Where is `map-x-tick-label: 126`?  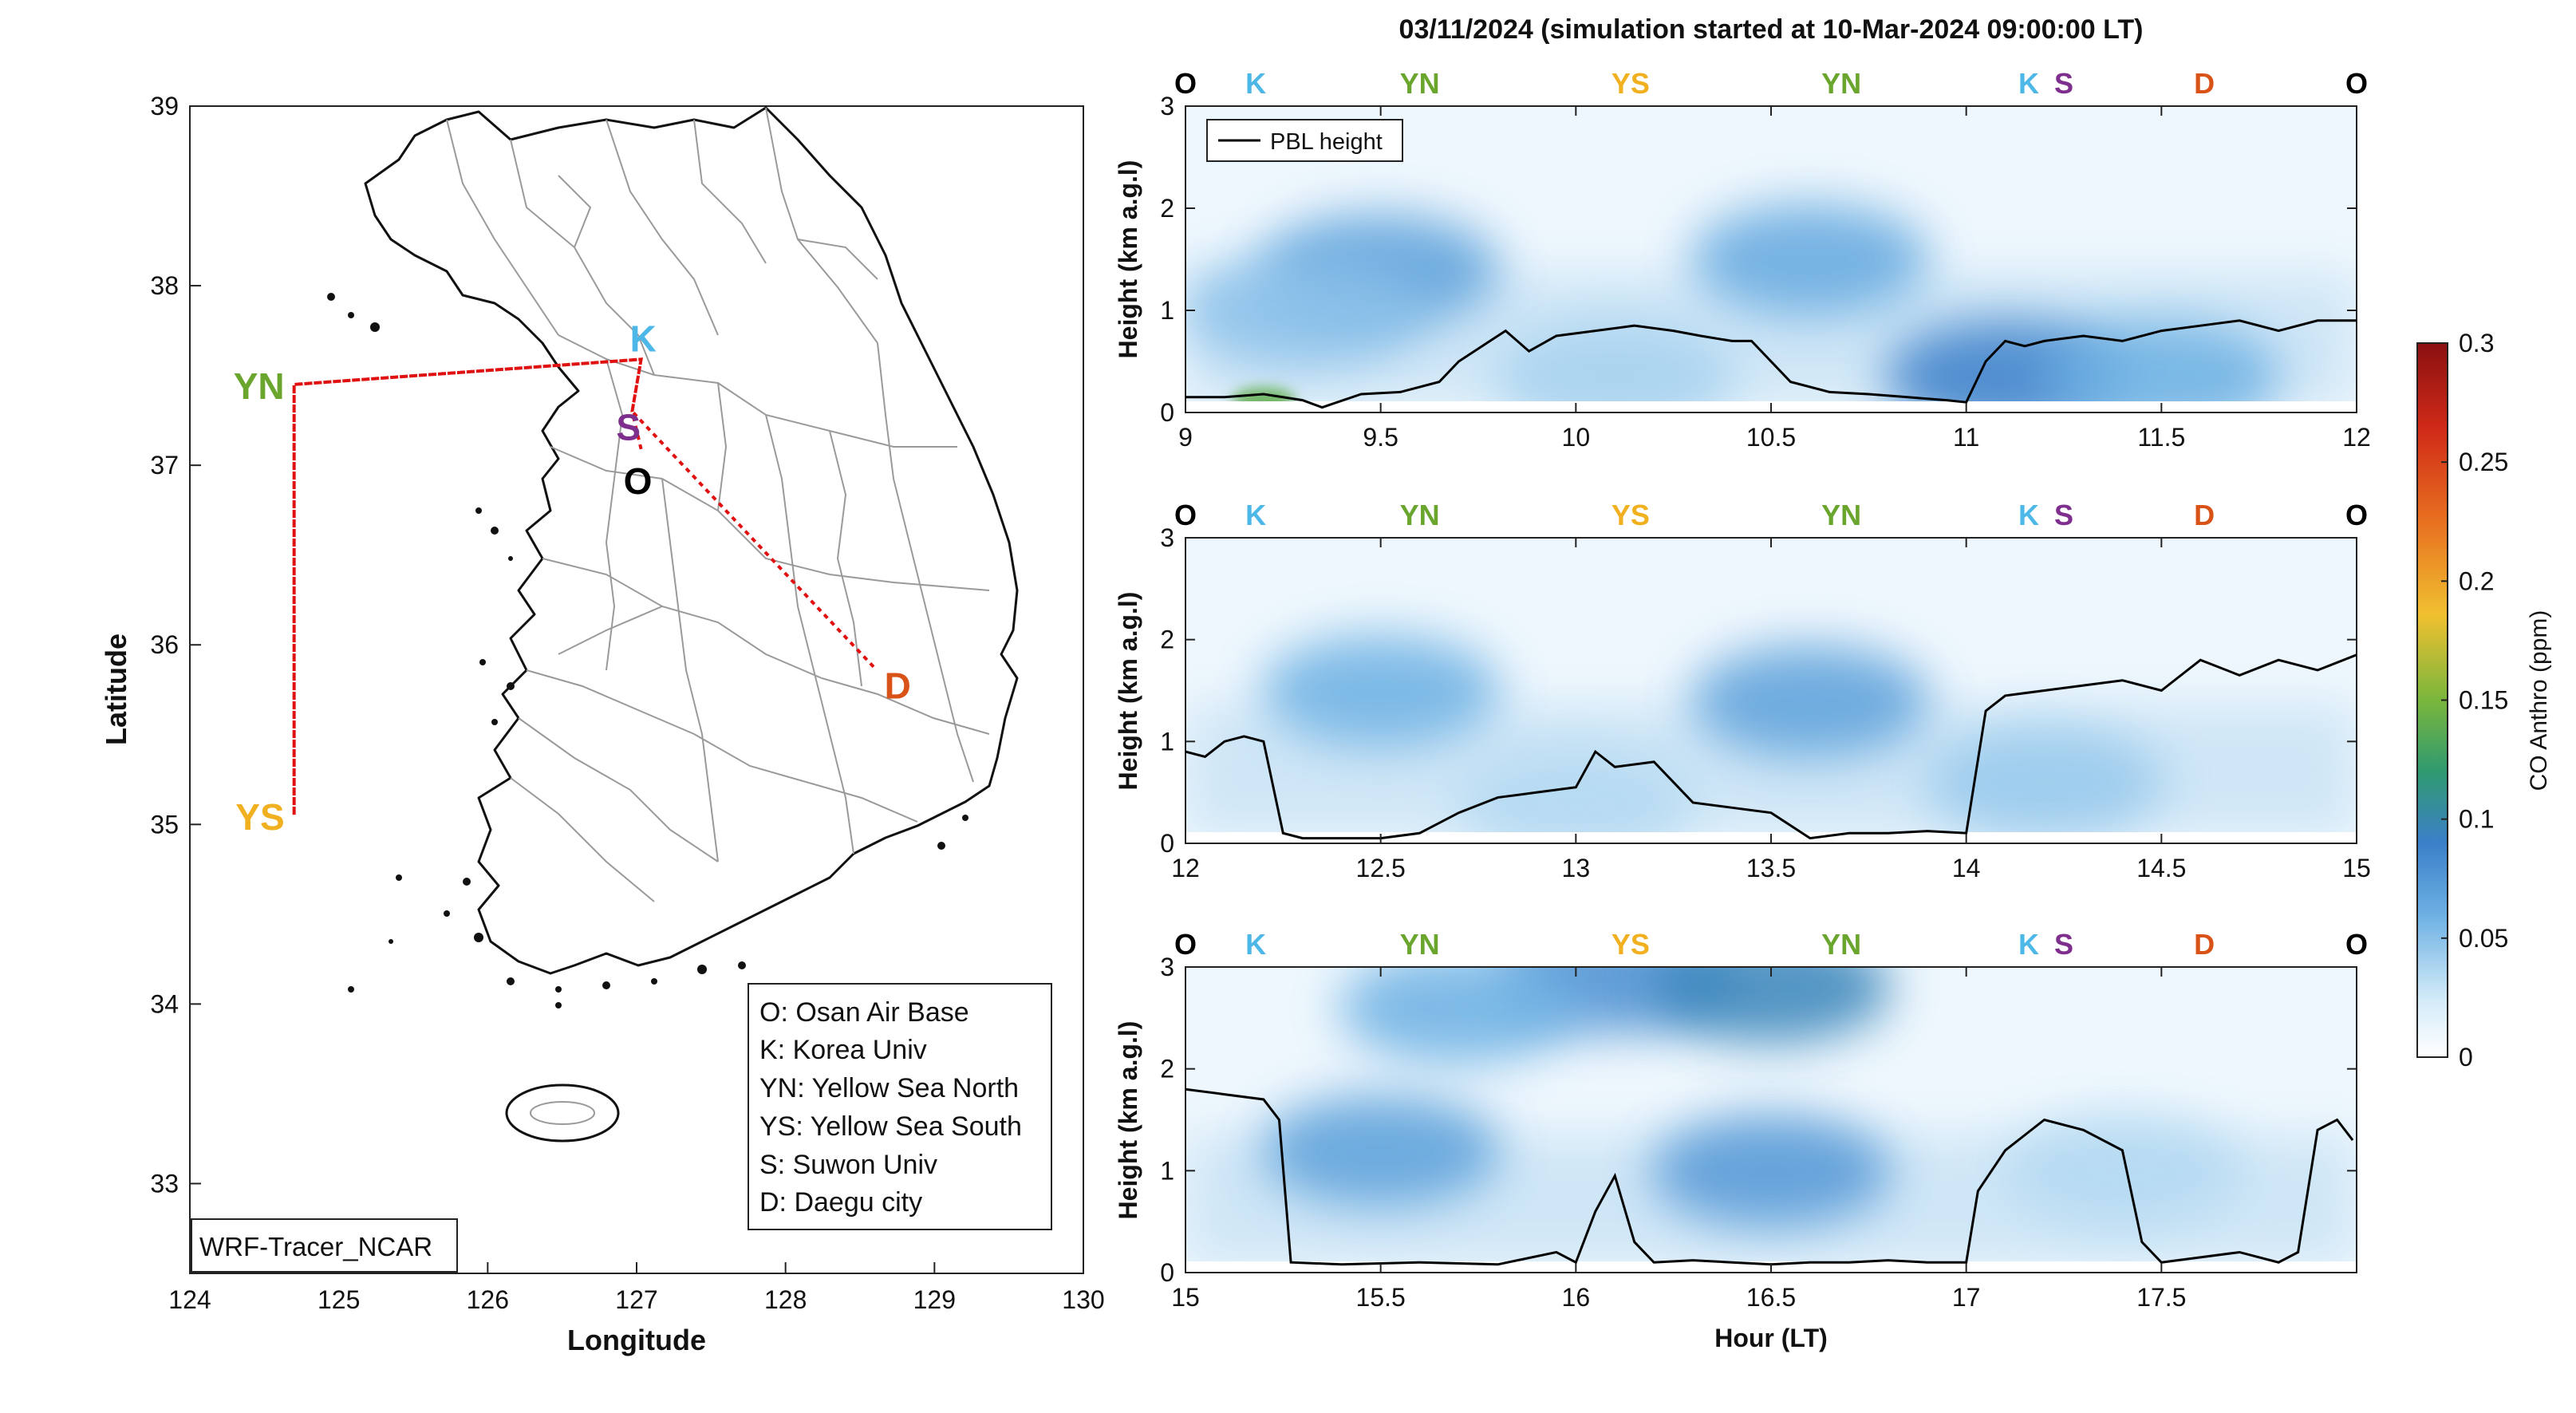
map-x-tick-label: 126 is located at coordinates (488, 1299).